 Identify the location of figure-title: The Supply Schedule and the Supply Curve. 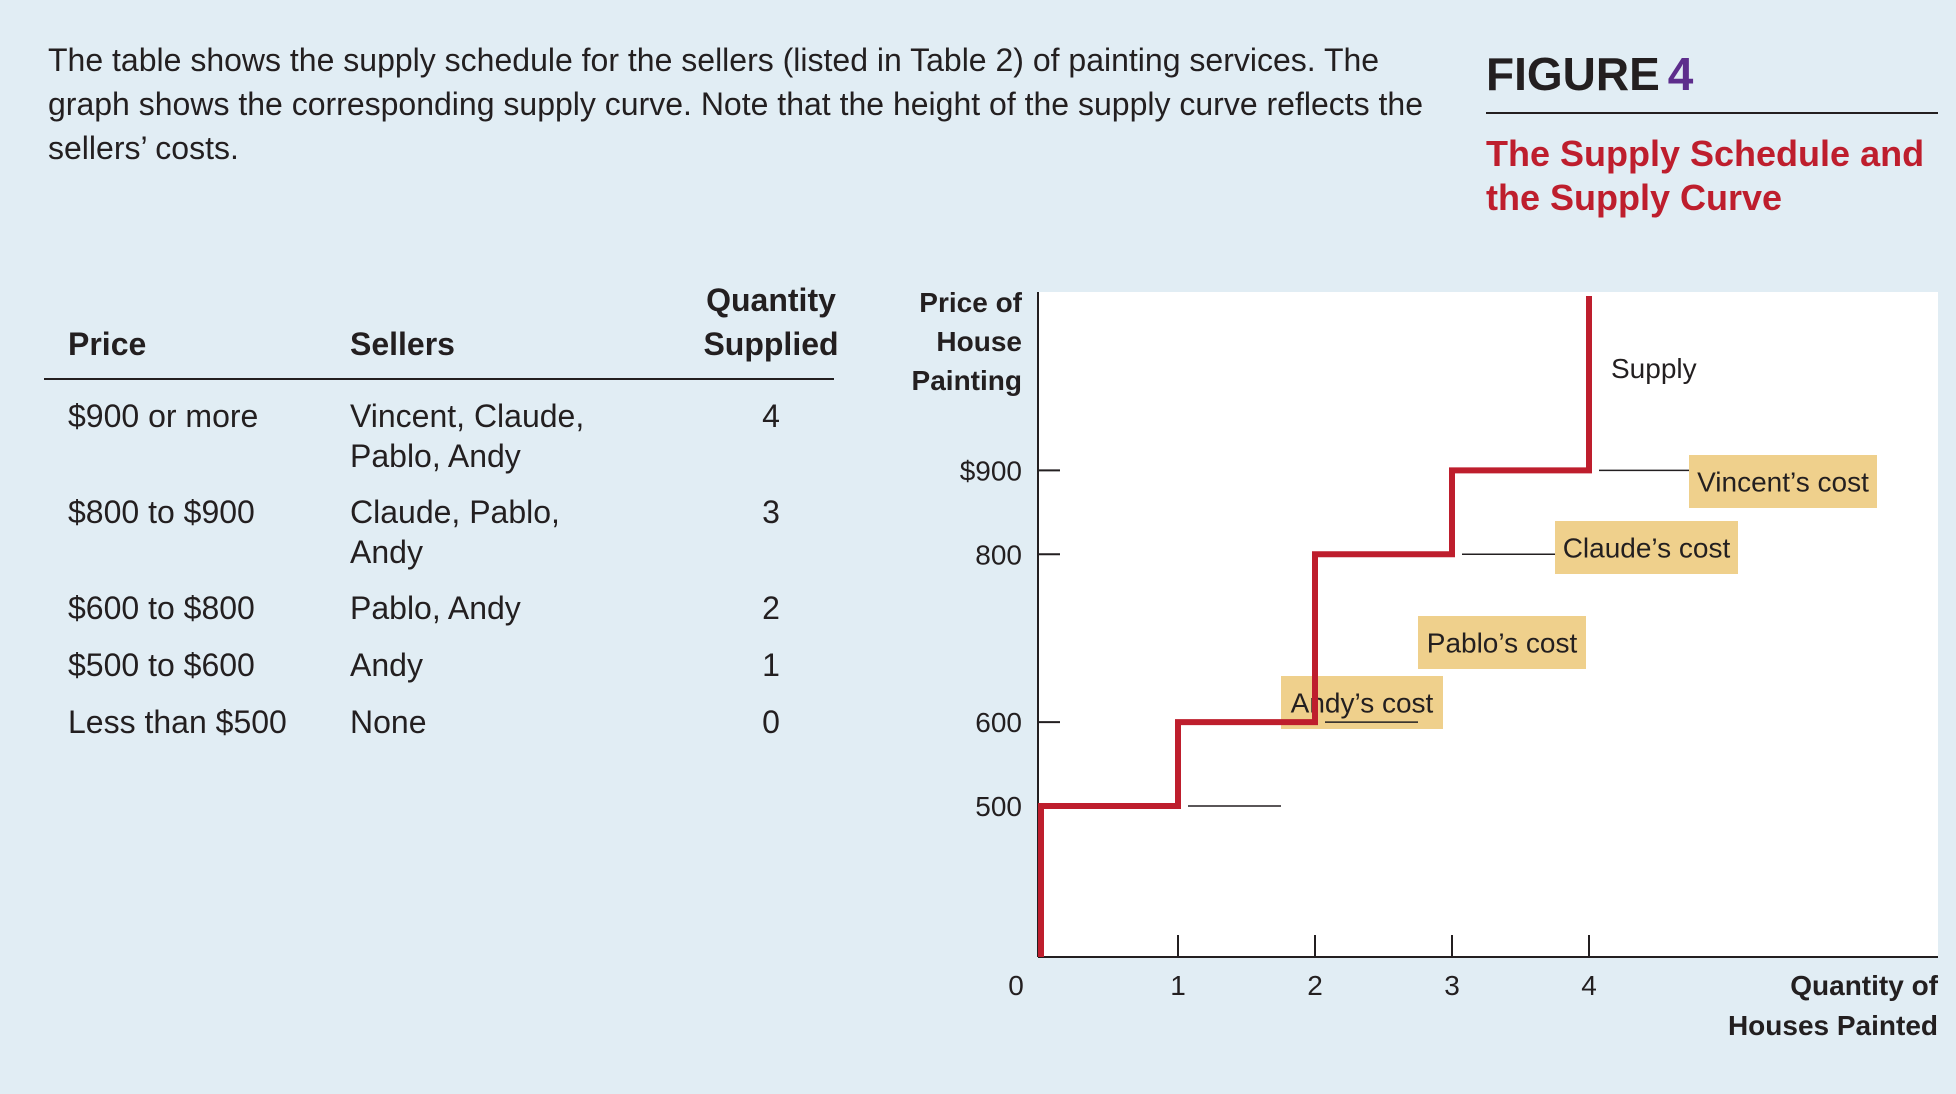
(1705, 175).